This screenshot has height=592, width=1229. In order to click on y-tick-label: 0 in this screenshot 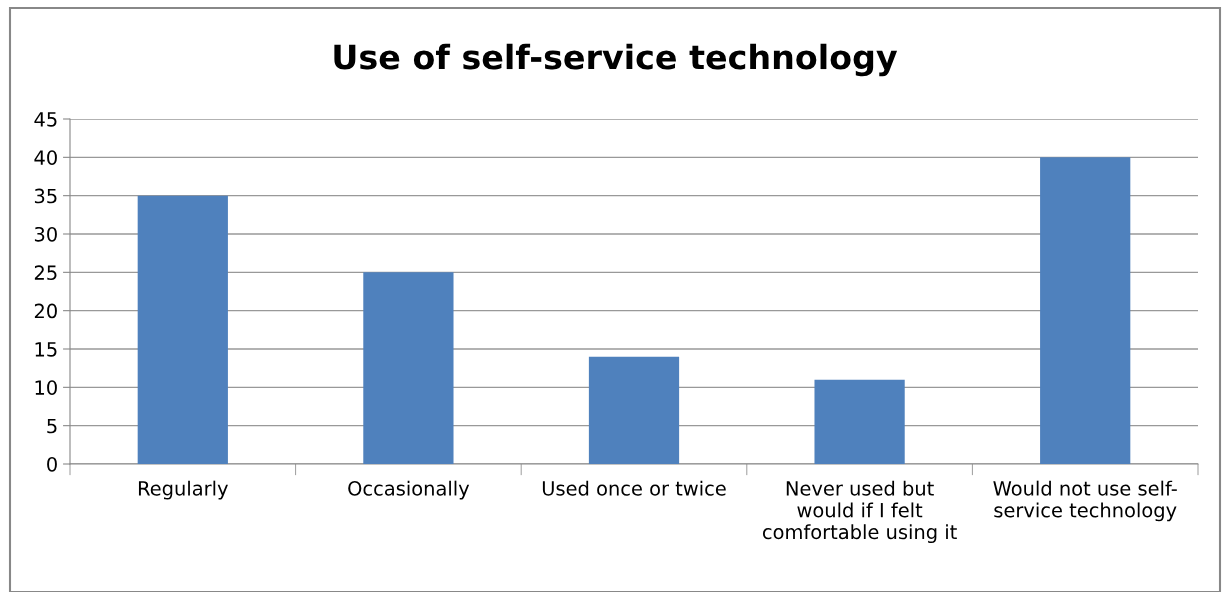, I will do `click(52, 464)`.